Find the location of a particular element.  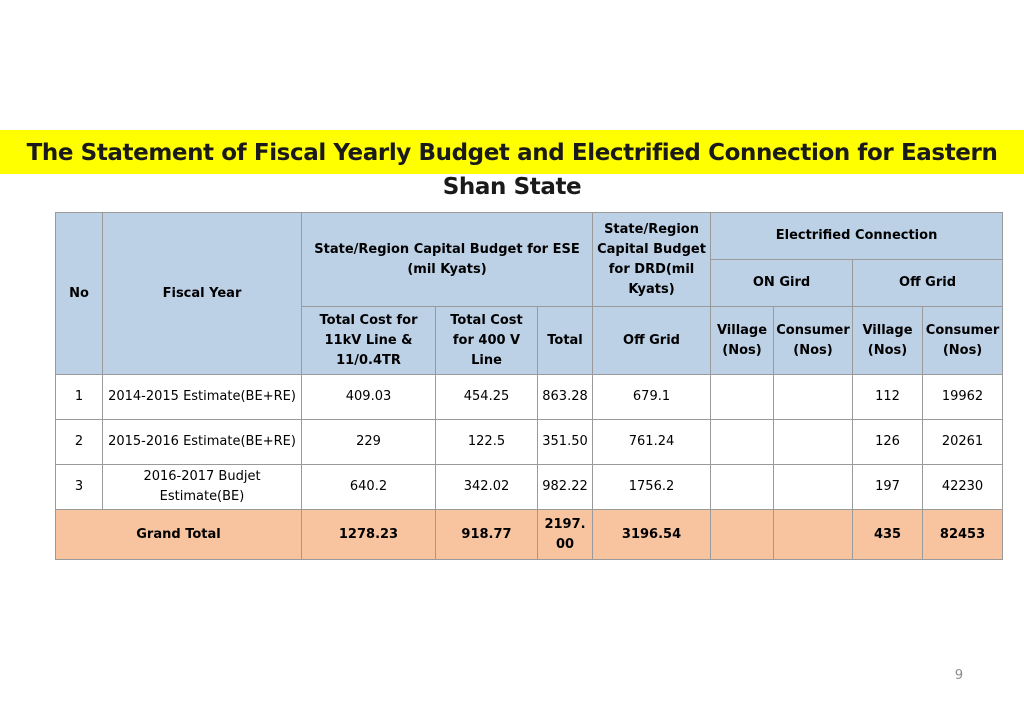

header-off-grid: Off Grid is located at coordinates (928, 283).